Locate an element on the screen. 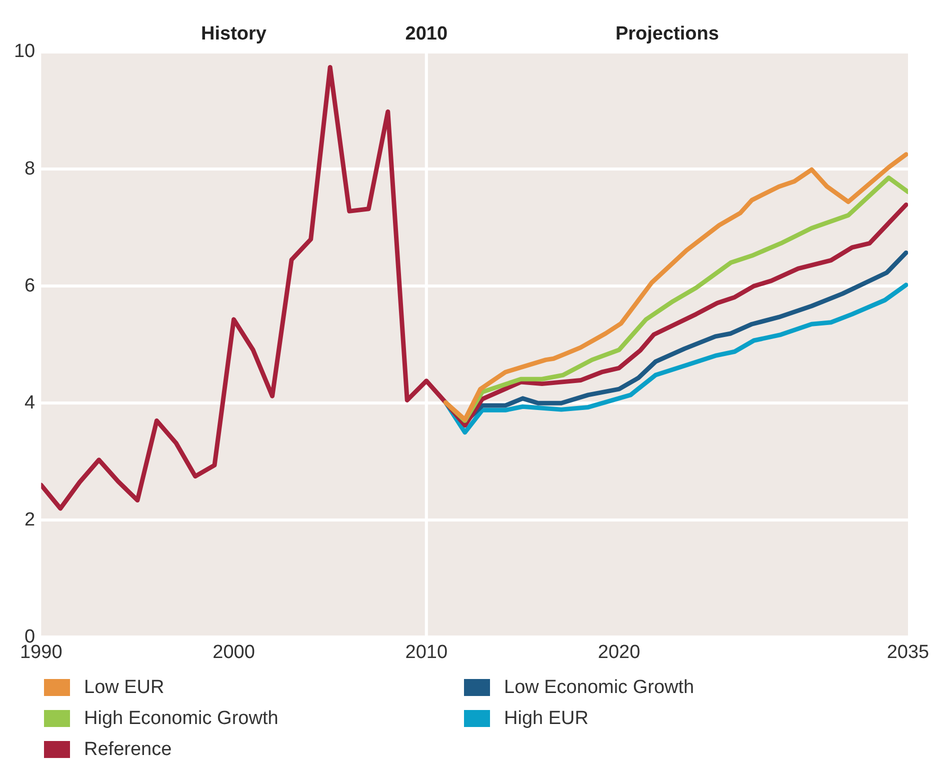 The width and height of the screenshot is (934, 759). legend-label: High Economic Growth is located at coordinates (181, 719).